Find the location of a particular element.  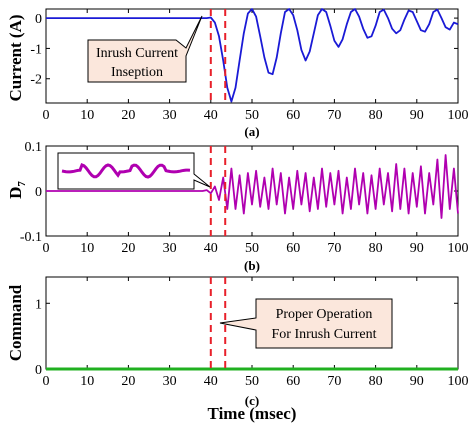

operation-callout-line2: For Inrush Current is located at coordinates (324, 334).